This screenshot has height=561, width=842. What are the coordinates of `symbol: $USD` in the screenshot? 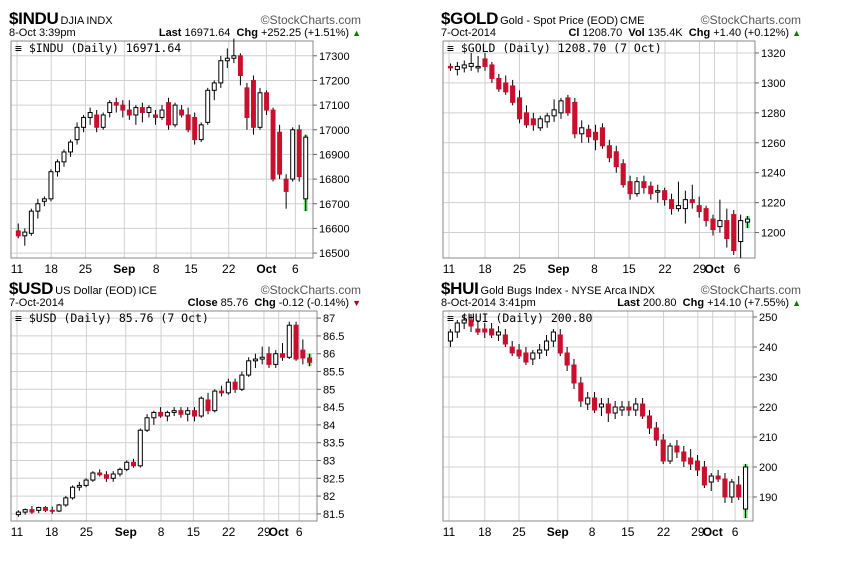 It's located at (31, 288).